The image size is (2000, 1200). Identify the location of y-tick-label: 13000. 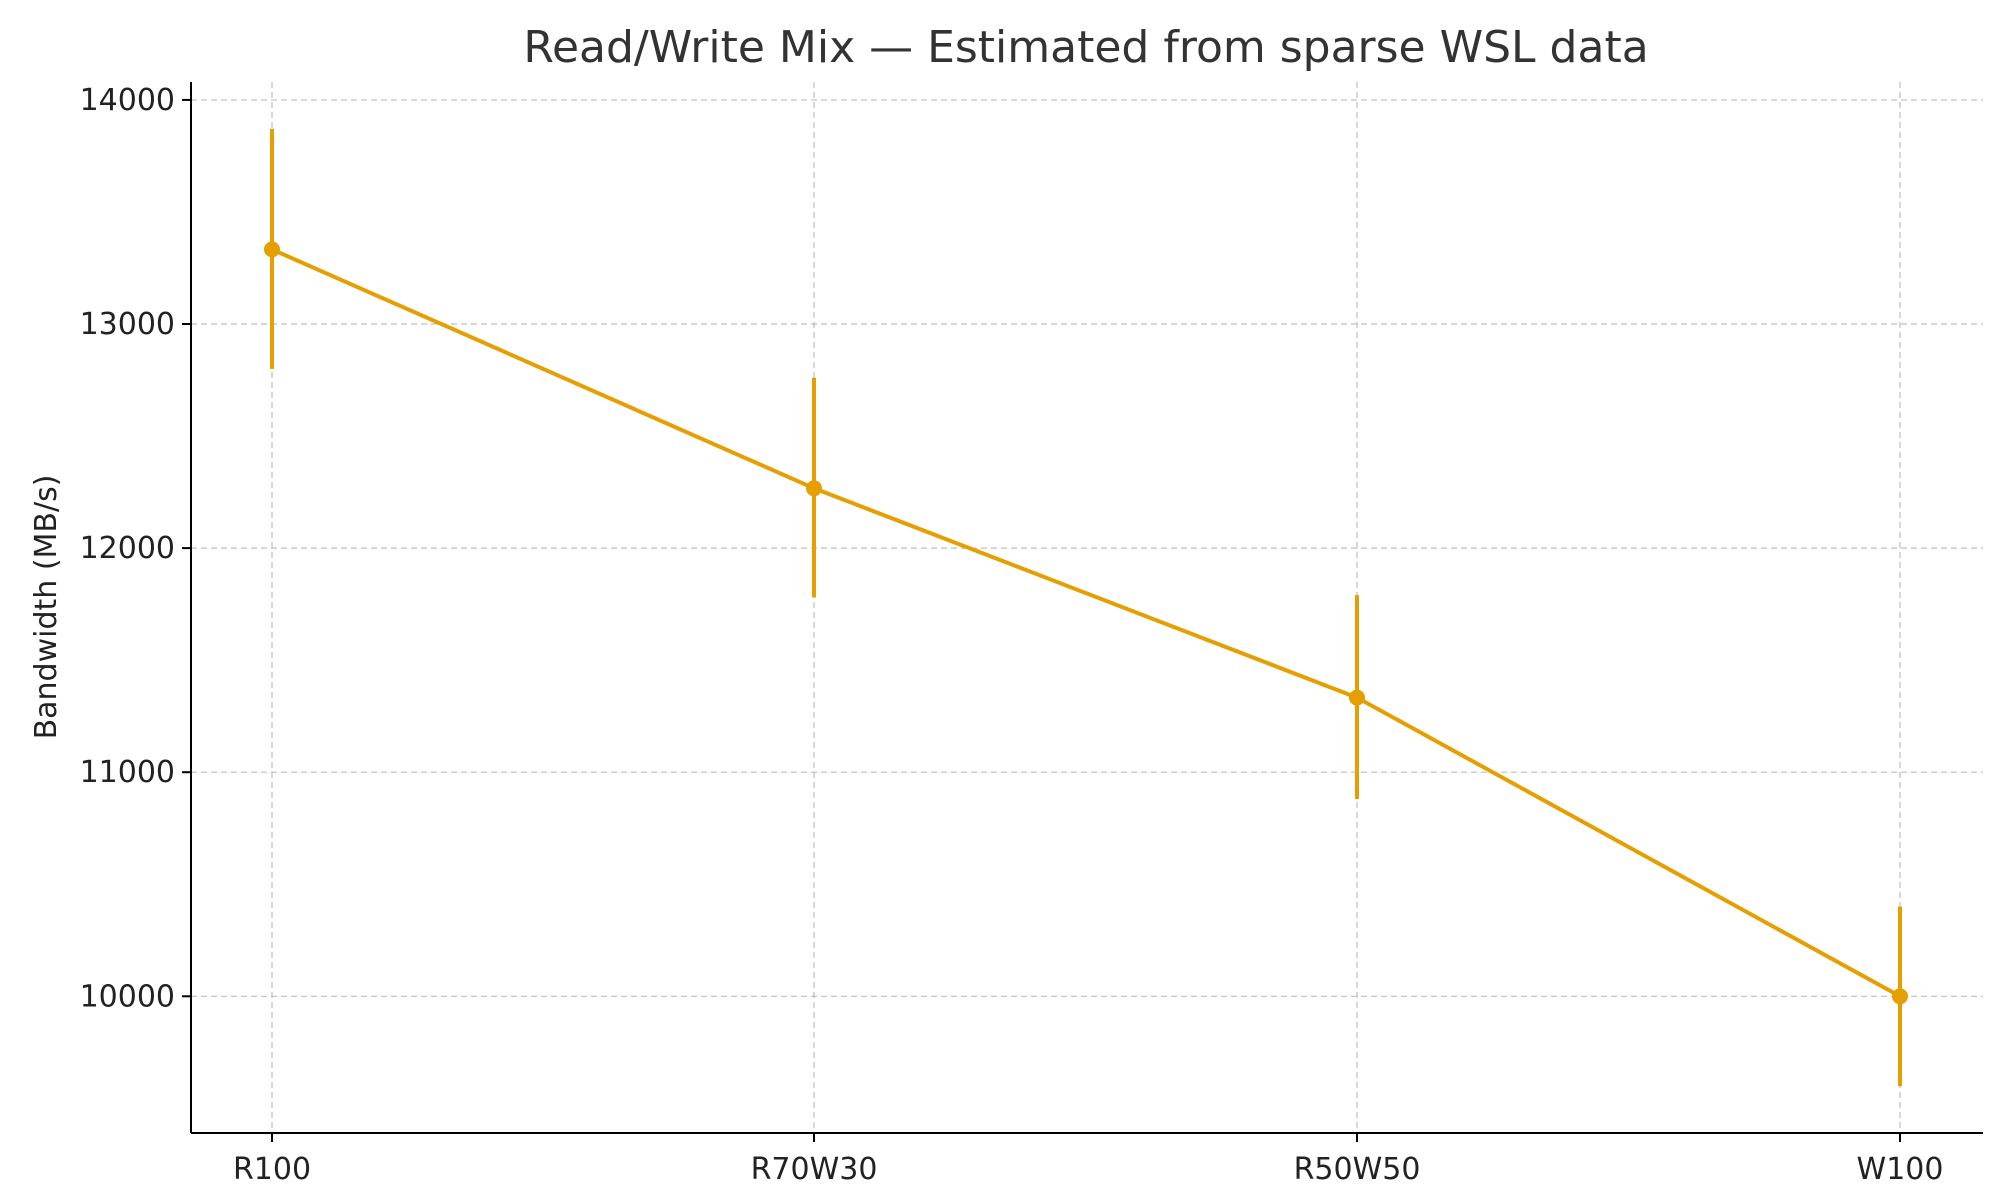
(127, 324).